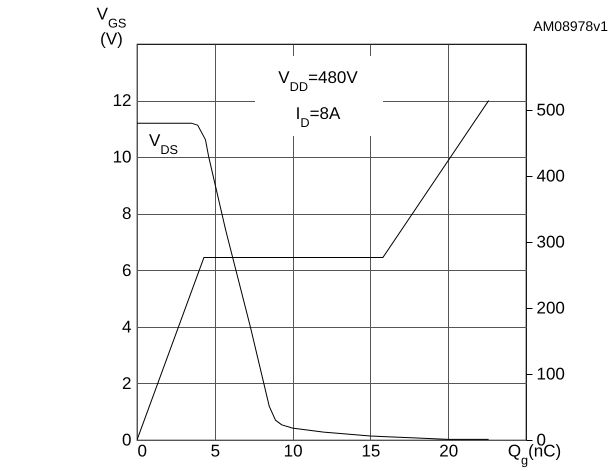  Describe the element at coordinates (570, 26) in the screenshot. I see `text: AM08978v1` at that location.